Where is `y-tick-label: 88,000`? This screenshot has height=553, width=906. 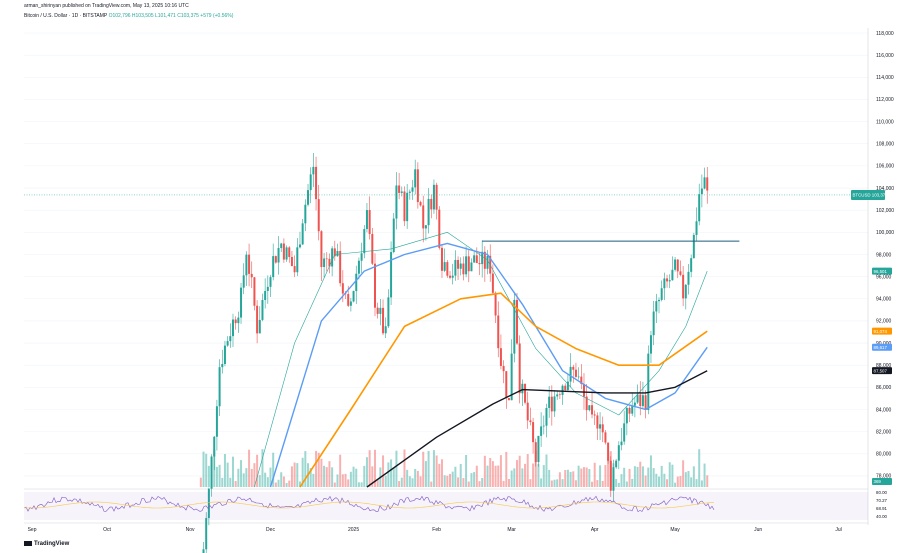 y-tick-label: 88,000 is located at coordinates (884, 366).